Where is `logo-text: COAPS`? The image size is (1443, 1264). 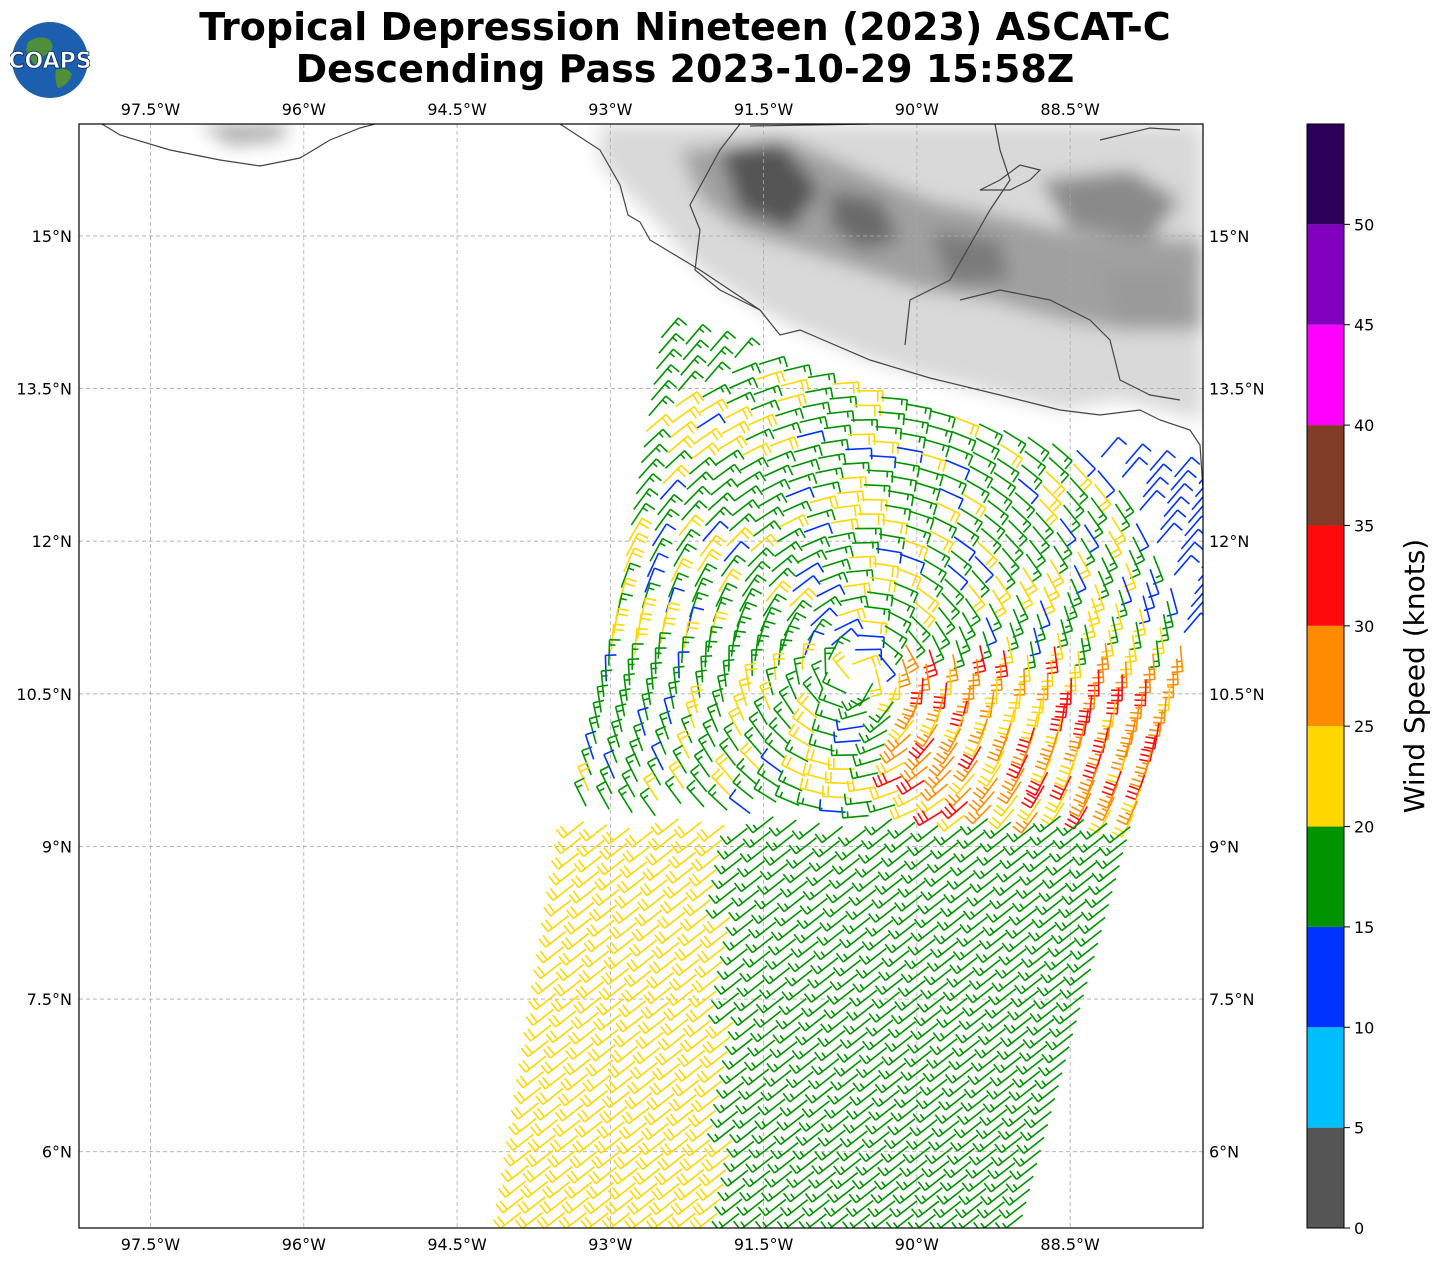
logo-text: COAPS is located at coordinates (50, 61).